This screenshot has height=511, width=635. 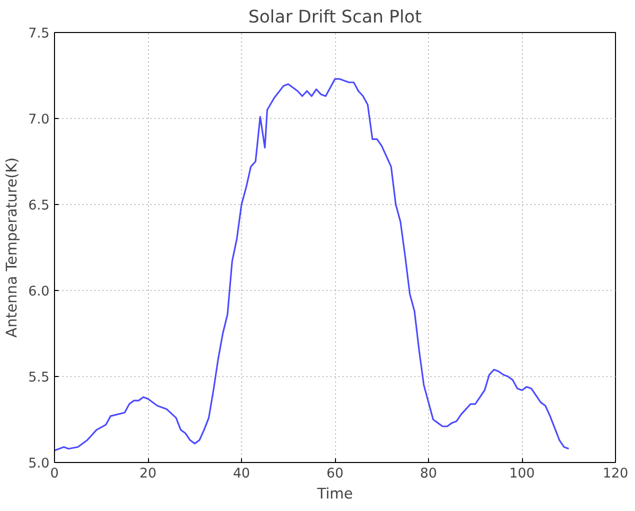 What do you see at coordinates (54, 474) in the screenshot?
I see `x-tick-label: 0` at bounding box center [54, 474].